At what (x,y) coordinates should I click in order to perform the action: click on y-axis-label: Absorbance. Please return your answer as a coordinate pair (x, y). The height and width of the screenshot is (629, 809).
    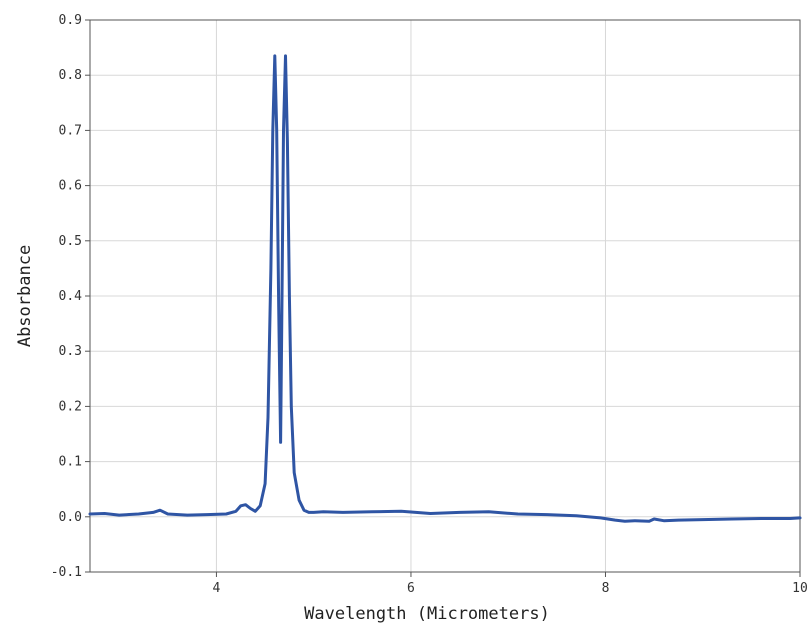
    Looking at the image, I should click on (25, 296).